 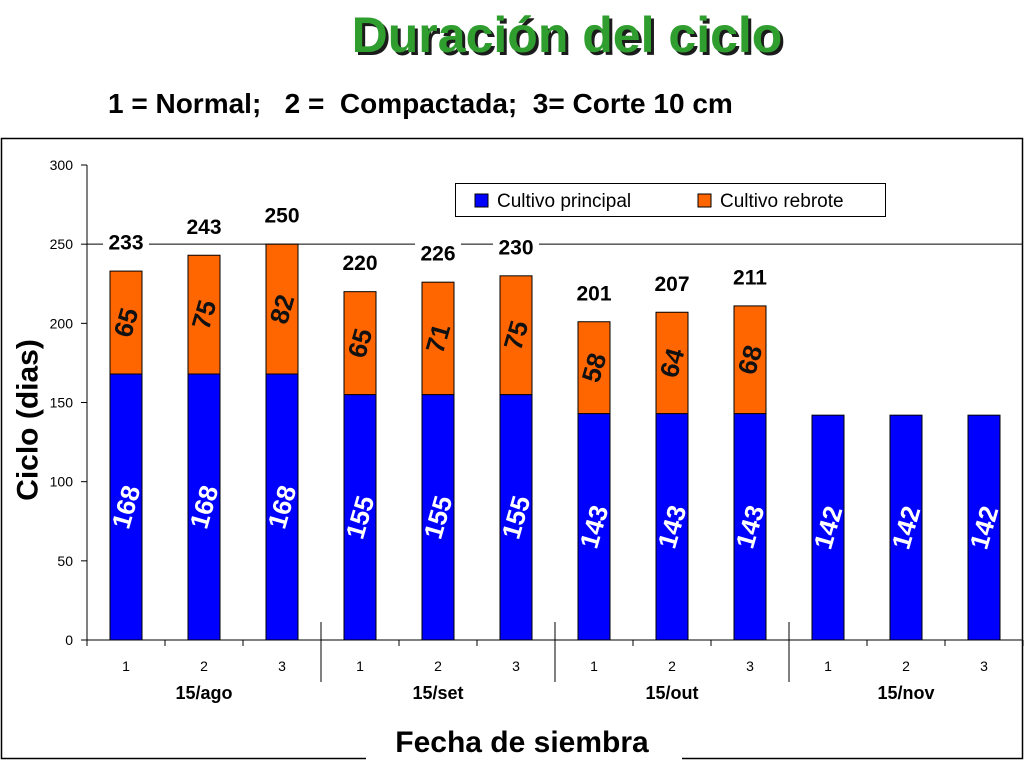 What do you see at coordinates (567, 35) in the screenshot?
I see `slide-title: Duración del ciclo` at bounding box center [567, 35].